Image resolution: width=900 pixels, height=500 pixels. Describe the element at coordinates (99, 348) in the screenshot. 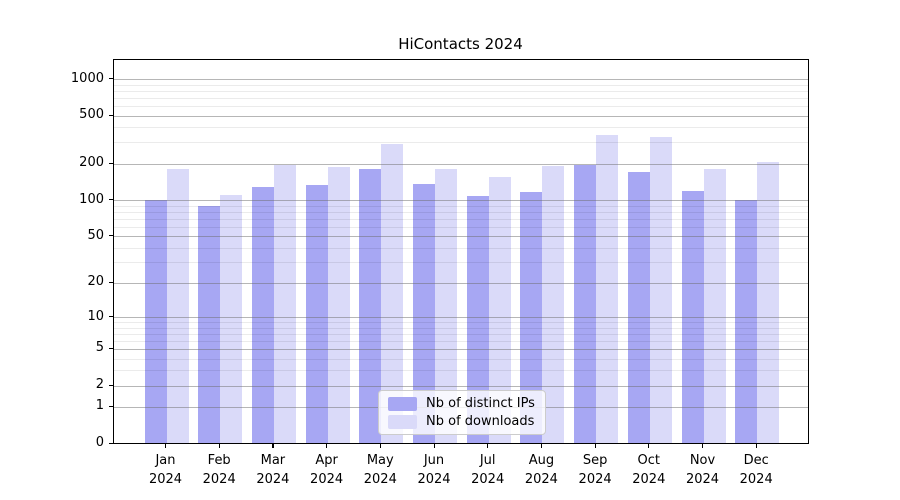

I see `y-tick-label-5: 5` at that location.